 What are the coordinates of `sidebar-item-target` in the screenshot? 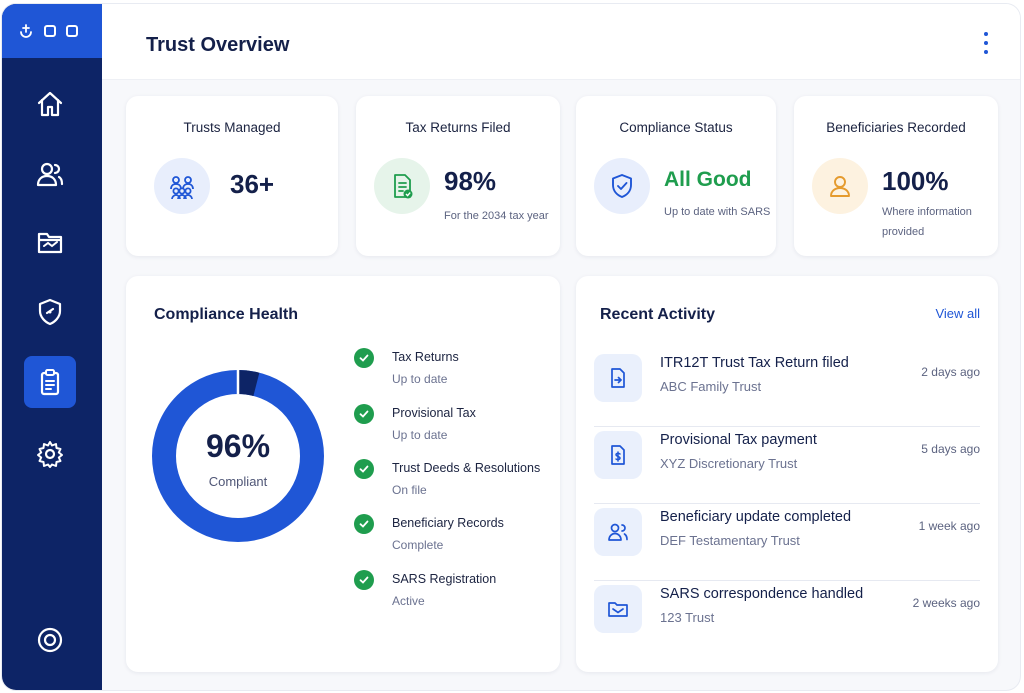 It's located at (50, 640).